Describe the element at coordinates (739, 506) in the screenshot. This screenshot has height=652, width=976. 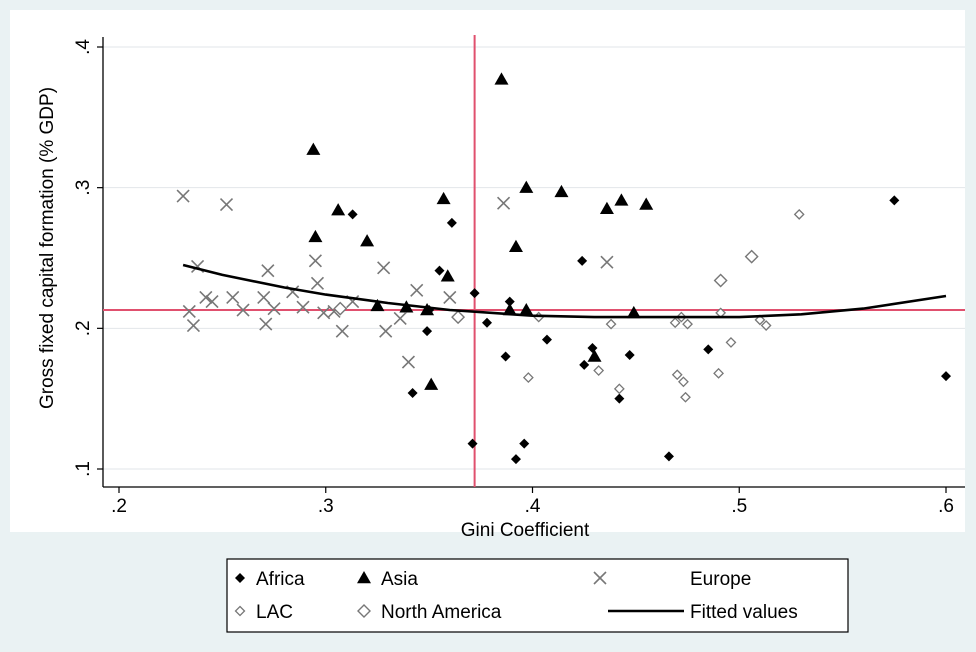
I see `x-tick-label-3: .5` at that location.